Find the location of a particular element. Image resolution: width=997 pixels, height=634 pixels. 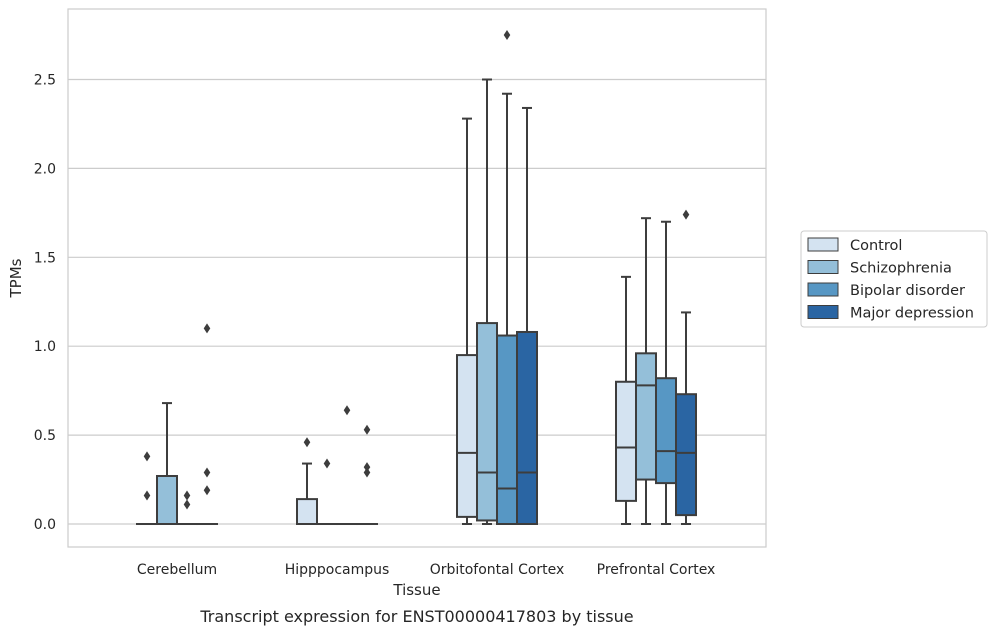

legend-label: Control is located at coordinates (876, 246).